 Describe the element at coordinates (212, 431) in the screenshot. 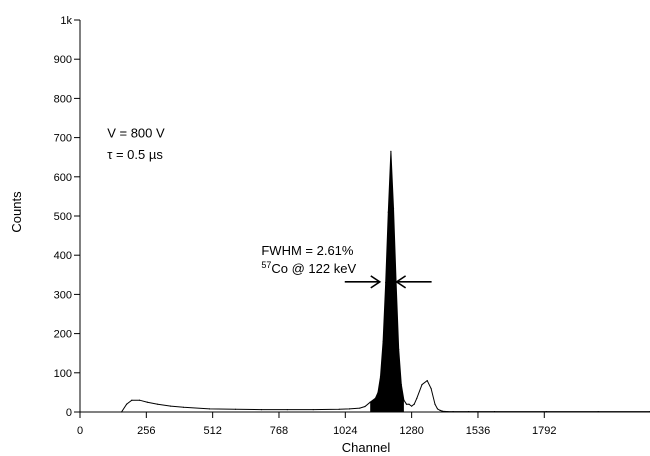

I see `x-tick-label: 512` at that location.